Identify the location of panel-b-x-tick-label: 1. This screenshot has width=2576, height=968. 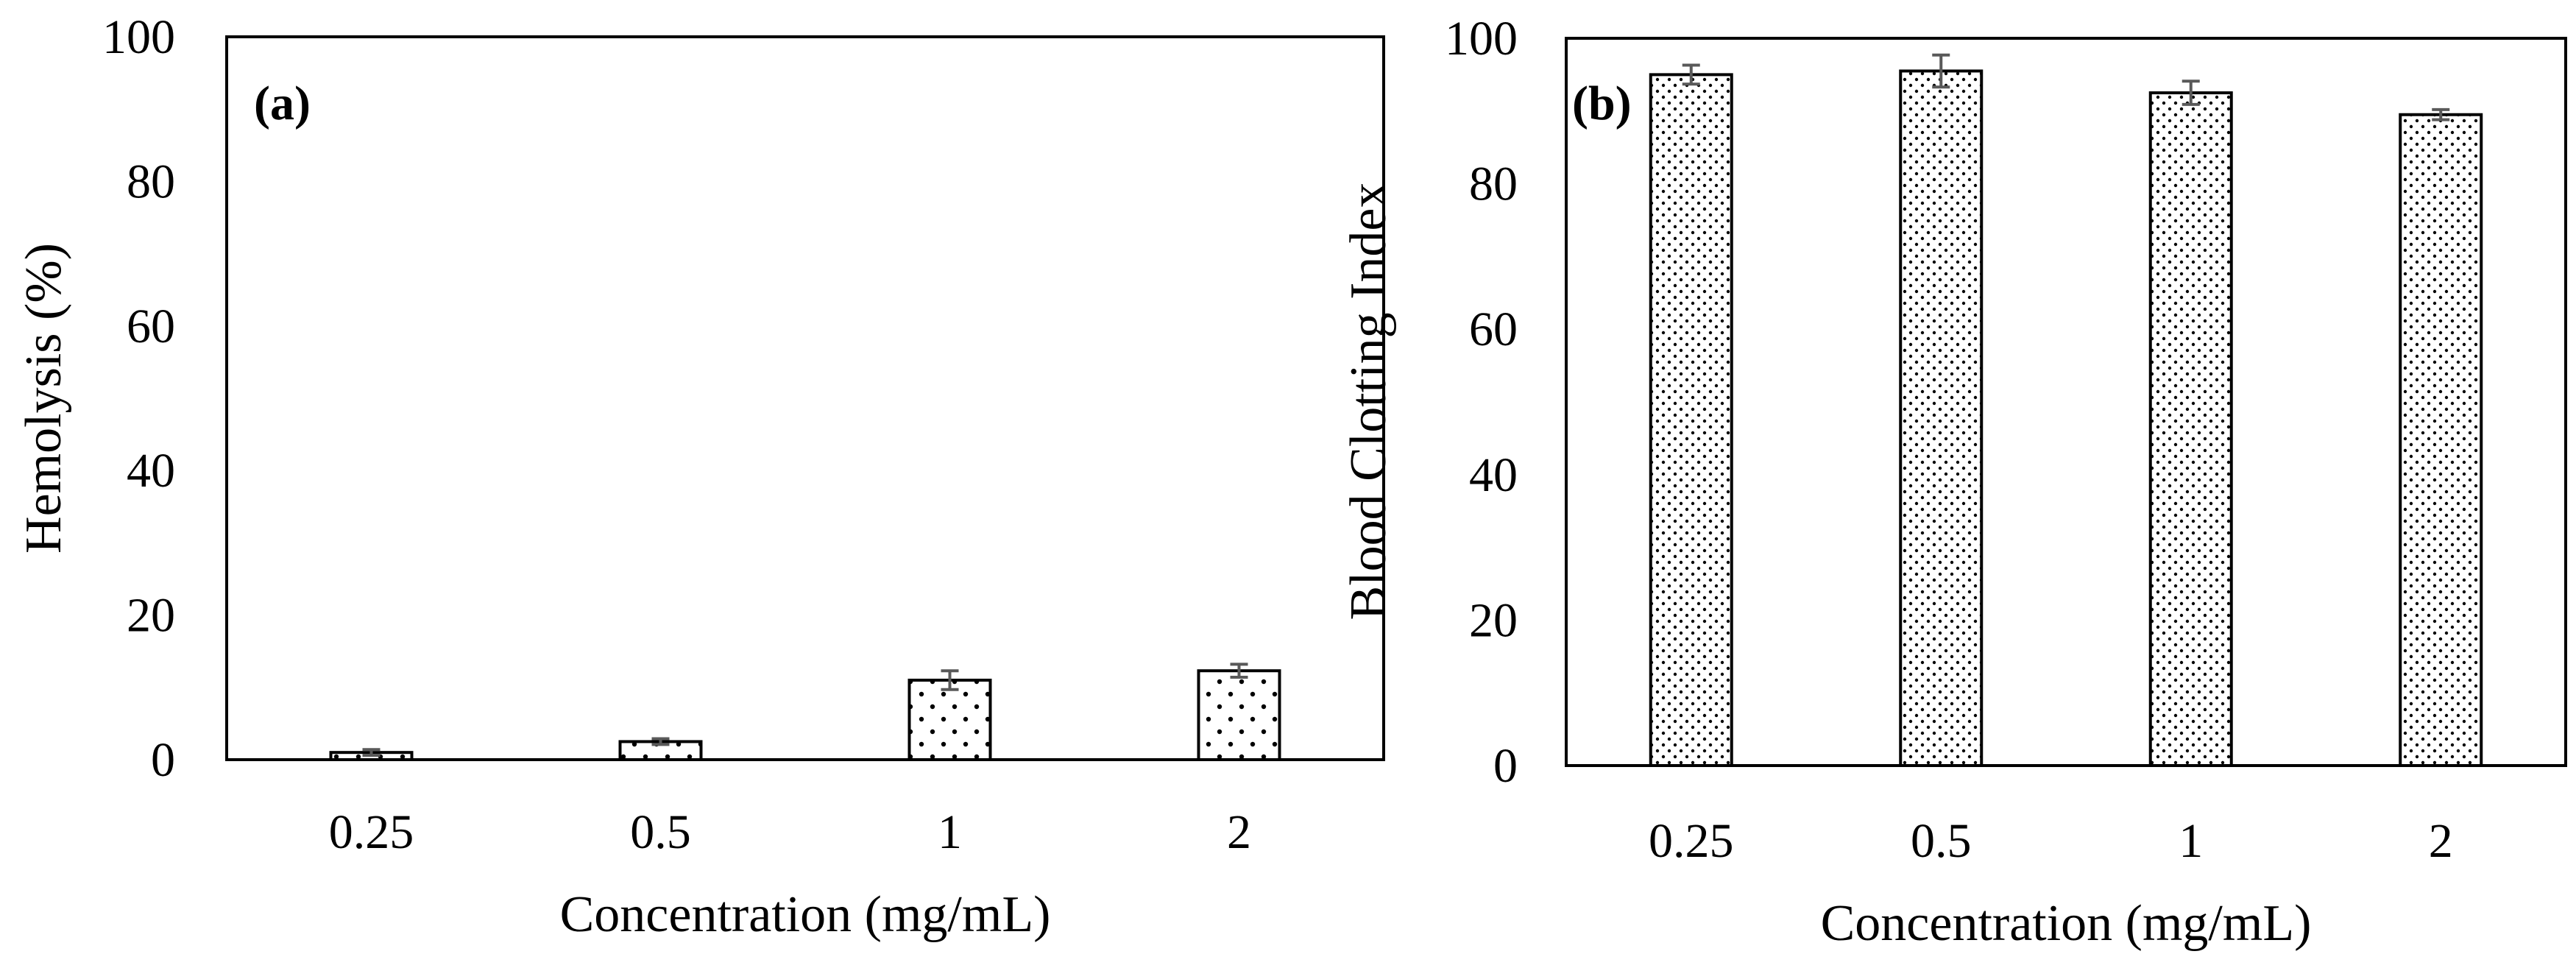
(2191, 841).